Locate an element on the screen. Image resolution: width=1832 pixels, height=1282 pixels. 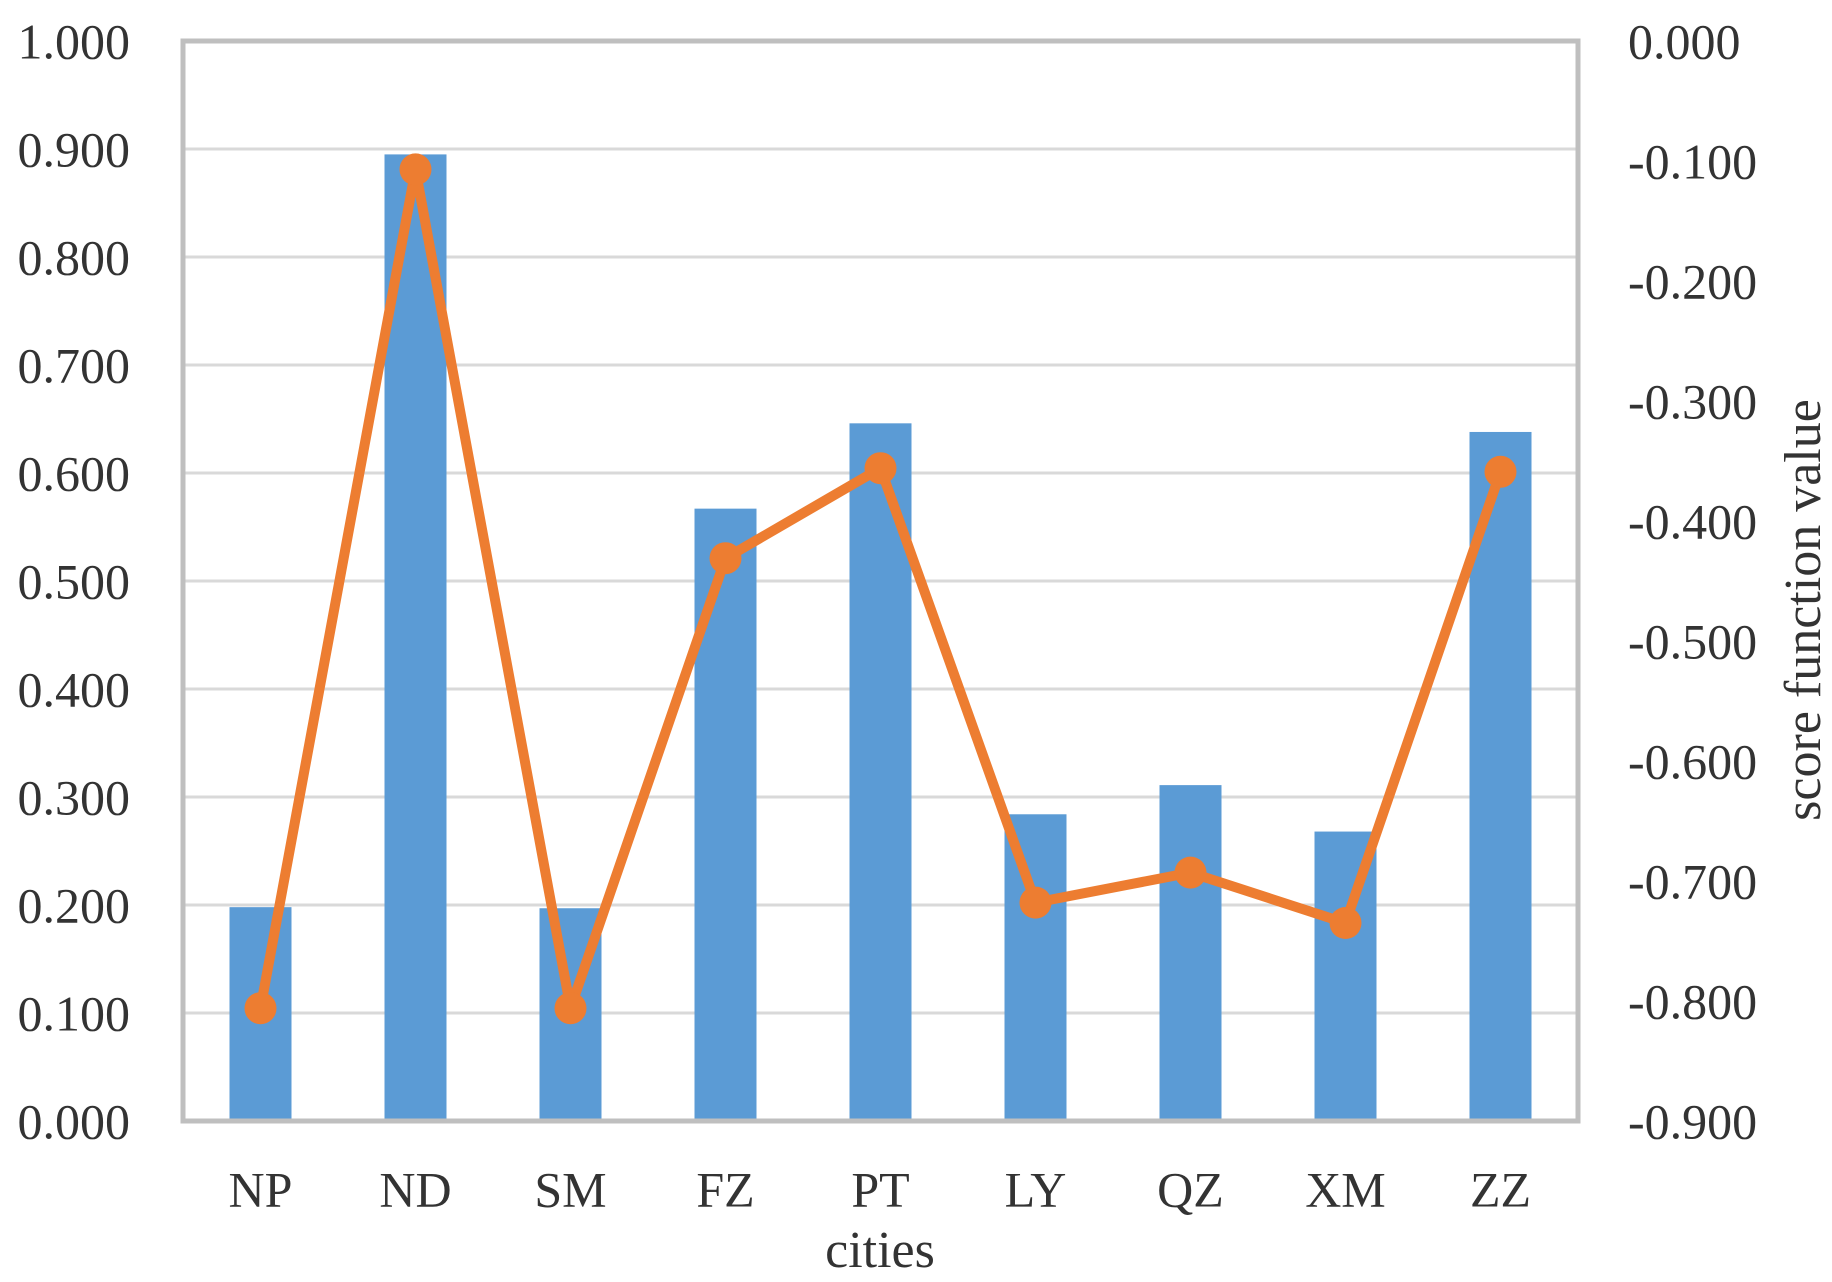
left-tick-0.100: 0.100 is located at coordinates (74, 1014).